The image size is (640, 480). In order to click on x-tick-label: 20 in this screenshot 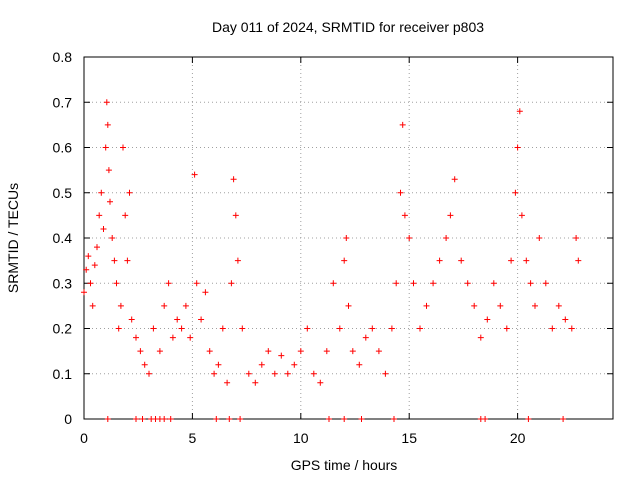, I will do `click(518, 438)`.